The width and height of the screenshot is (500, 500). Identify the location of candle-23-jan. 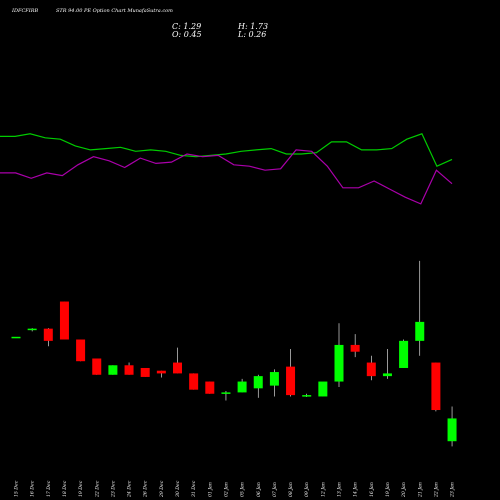
(452, 426).